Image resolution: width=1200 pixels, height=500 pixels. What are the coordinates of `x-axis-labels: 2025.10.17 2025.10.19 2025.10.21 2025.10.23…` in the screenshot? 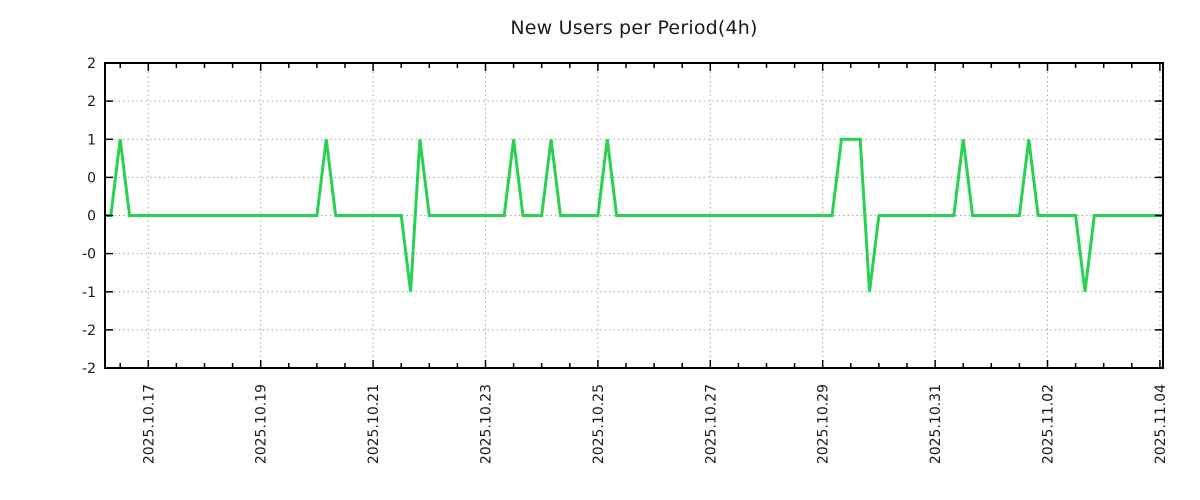 It's located at (655, 424).